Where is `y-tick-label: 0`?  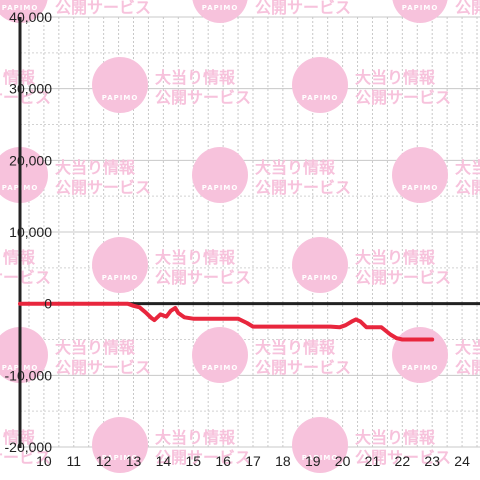
y-tick-label: 0 is located at coordinates (48, 304).